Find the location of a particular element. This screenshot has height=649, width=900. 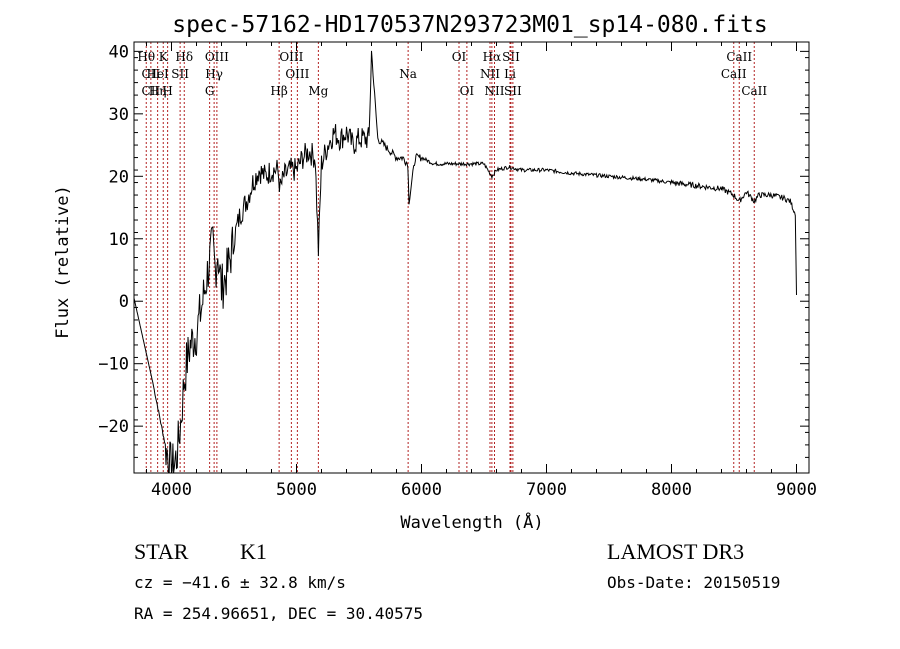

object-subclass: K1 is located at coordinates (253, 551).